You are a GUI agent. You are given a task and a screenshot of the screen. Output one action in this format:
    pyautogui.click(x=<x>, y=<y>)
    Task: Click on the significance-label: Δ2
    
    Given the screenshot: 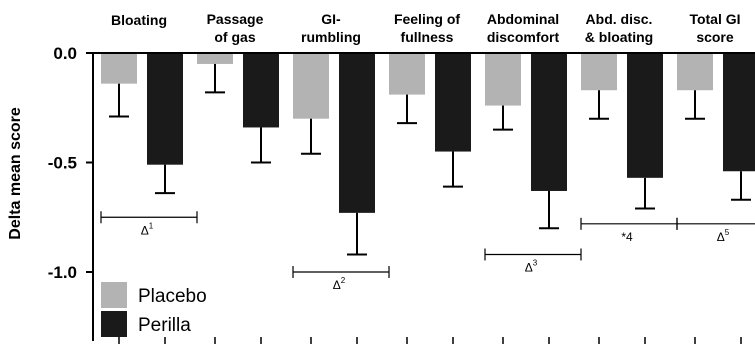 What is the action you would take?
    pyautogui.click(x=339, y=284)
    